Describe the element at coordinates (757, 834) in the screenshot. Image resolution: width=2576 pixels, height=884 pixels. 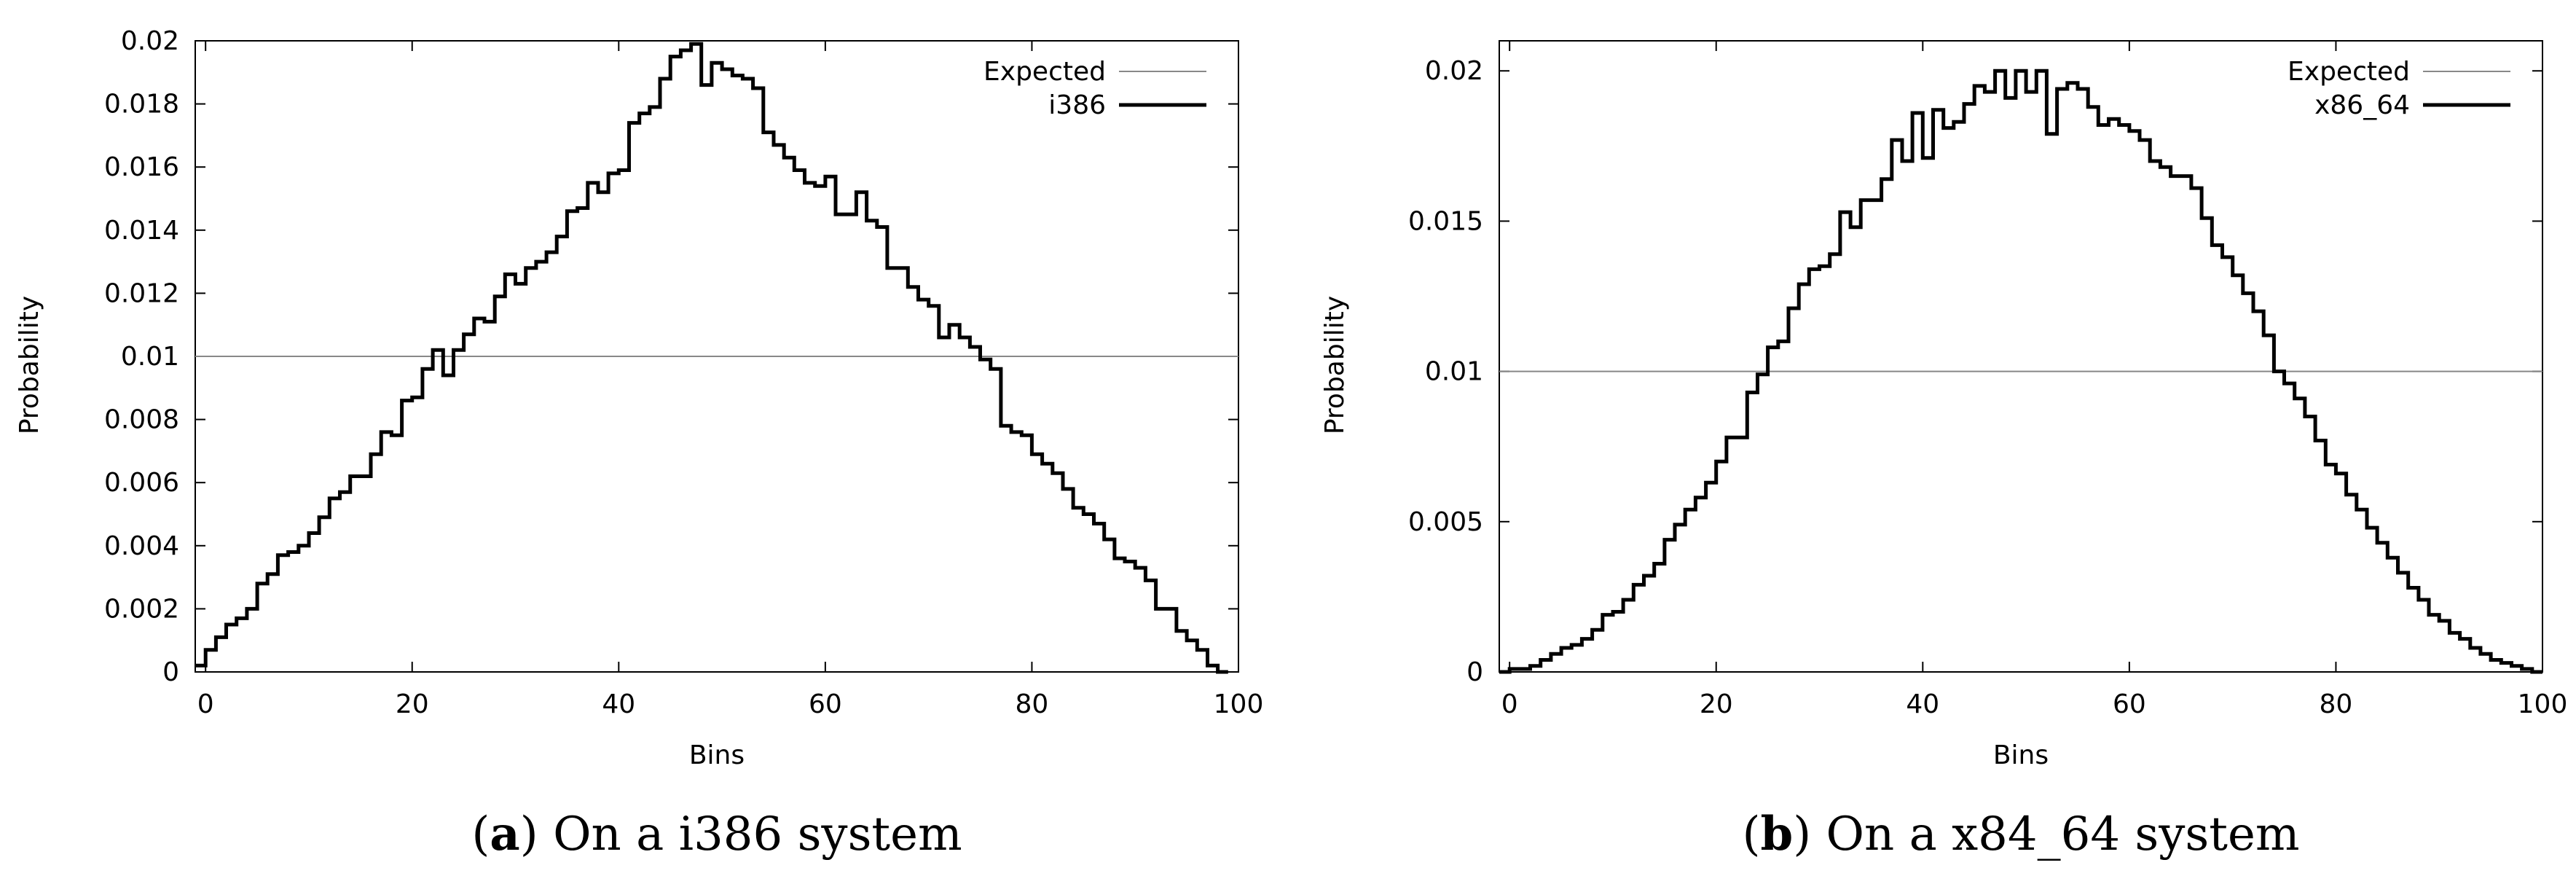
I see `caption-text: On a i386 system` at that location.